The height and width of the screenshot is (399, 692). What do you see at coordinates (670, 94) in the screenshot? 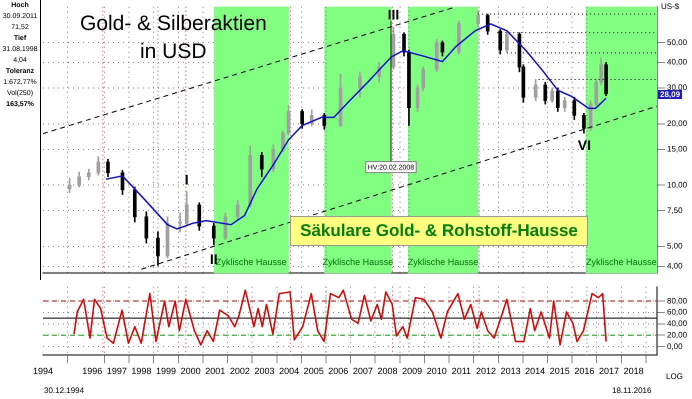
I see `text: 28,09` at bounding box center [670, 94].